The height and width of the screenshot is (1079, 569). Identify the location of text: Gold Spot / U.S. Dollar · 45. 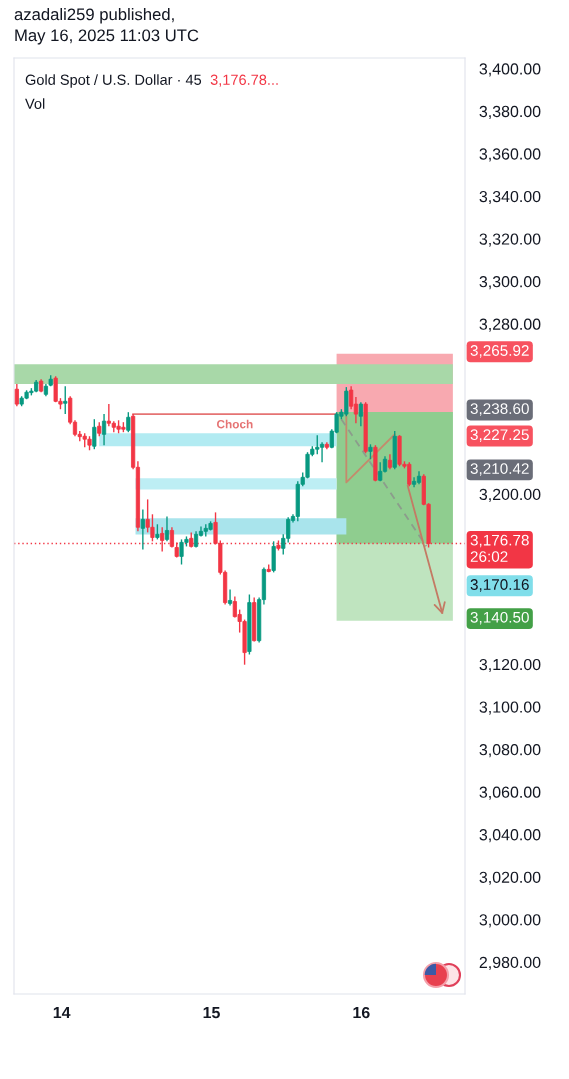
(113, 81).